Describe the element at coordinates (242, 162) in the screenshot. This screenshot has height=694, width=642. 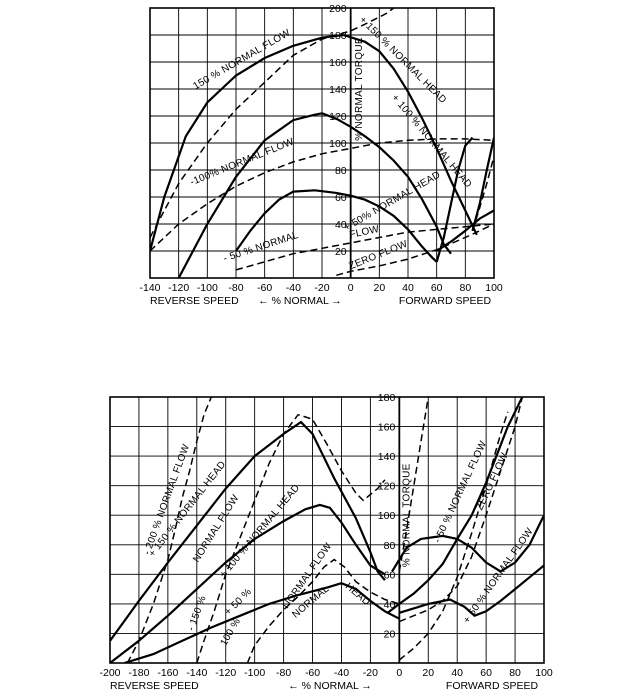
I see `curve-annotation: -100% NORMAL FLOW` at that location.